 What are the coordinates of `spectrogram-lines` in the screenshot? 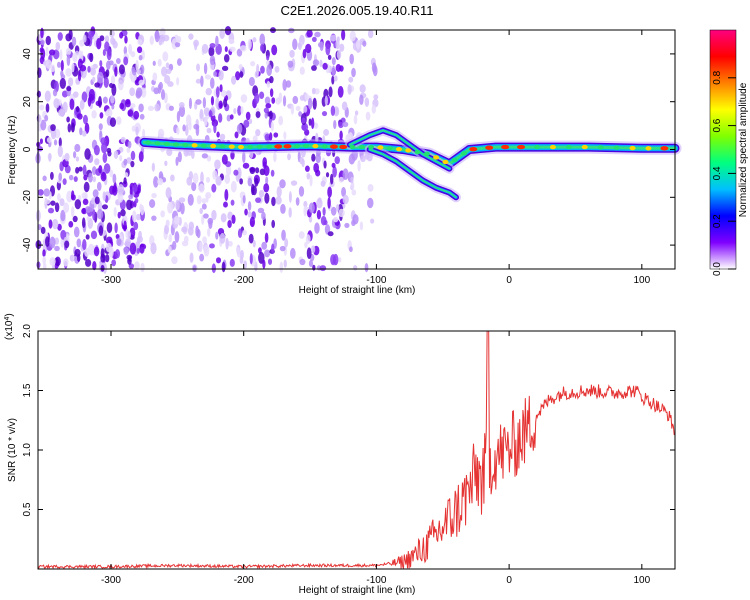 It's located at (409, 164).